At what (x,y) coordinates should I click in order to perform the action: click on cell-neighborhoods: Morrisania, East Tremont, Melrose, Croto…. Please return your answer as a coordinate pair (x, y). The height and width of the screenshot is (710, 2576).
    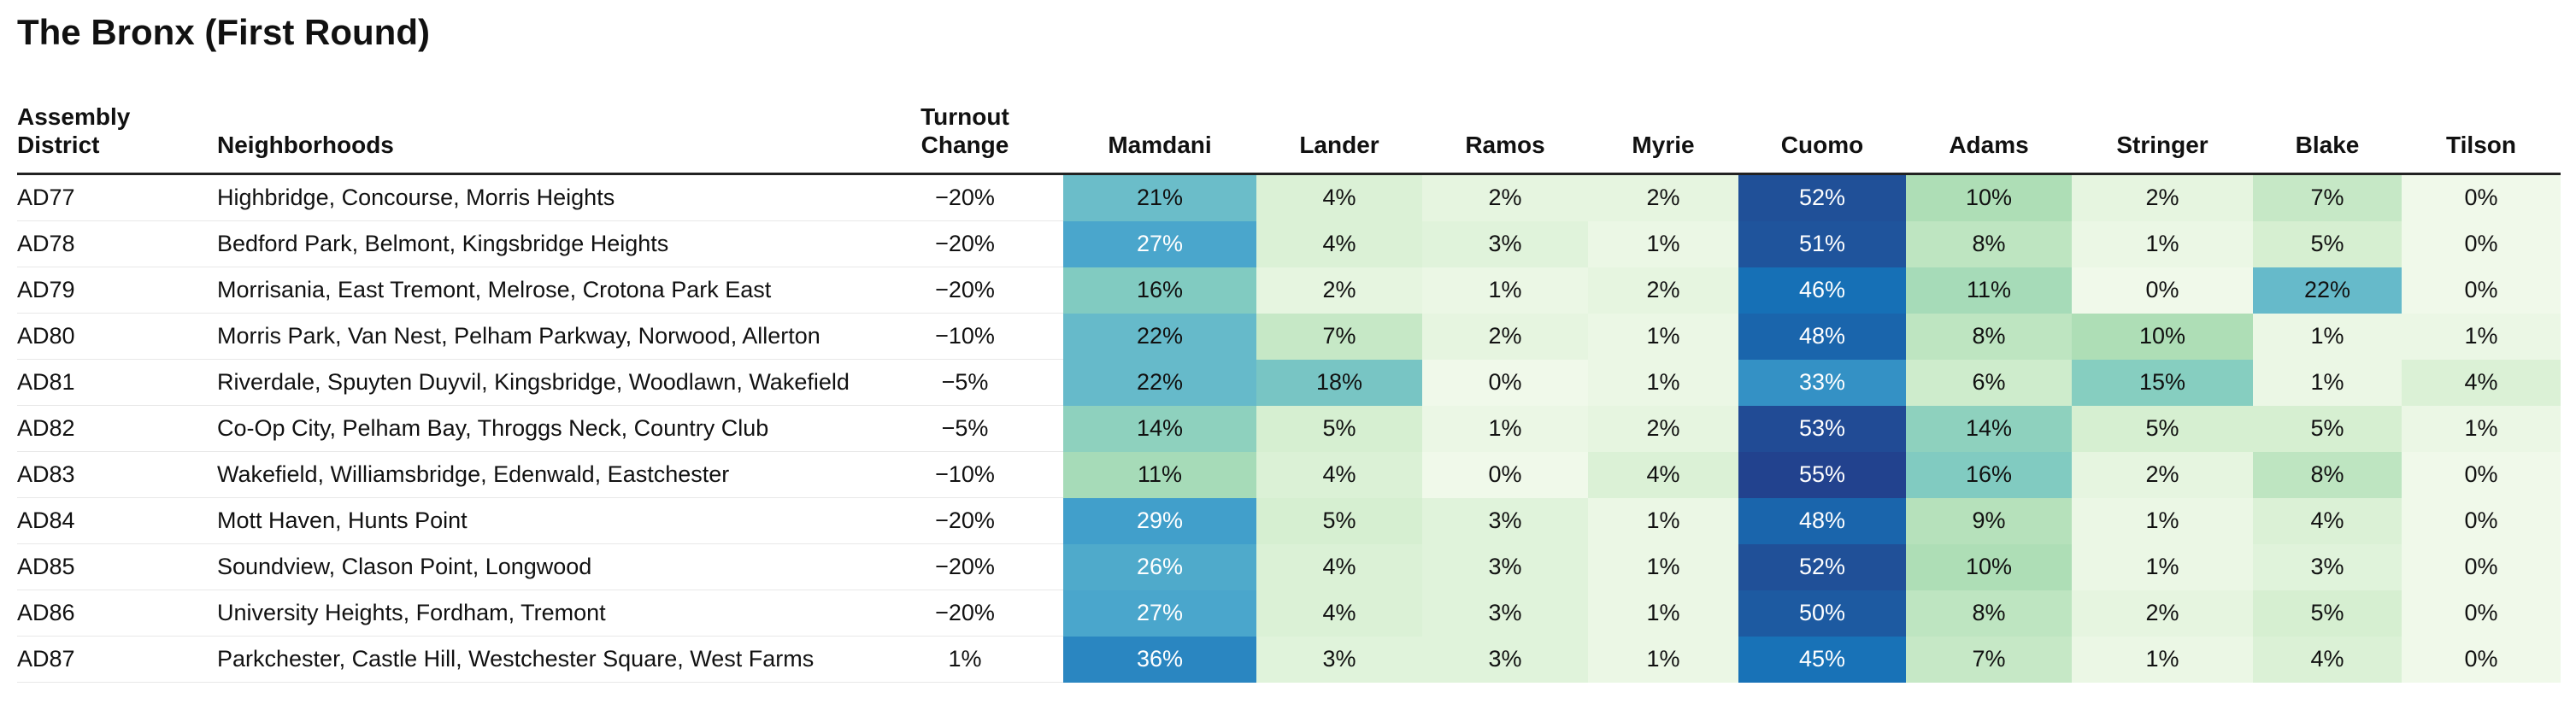
    Looking at the image, I should click on (542, 290).